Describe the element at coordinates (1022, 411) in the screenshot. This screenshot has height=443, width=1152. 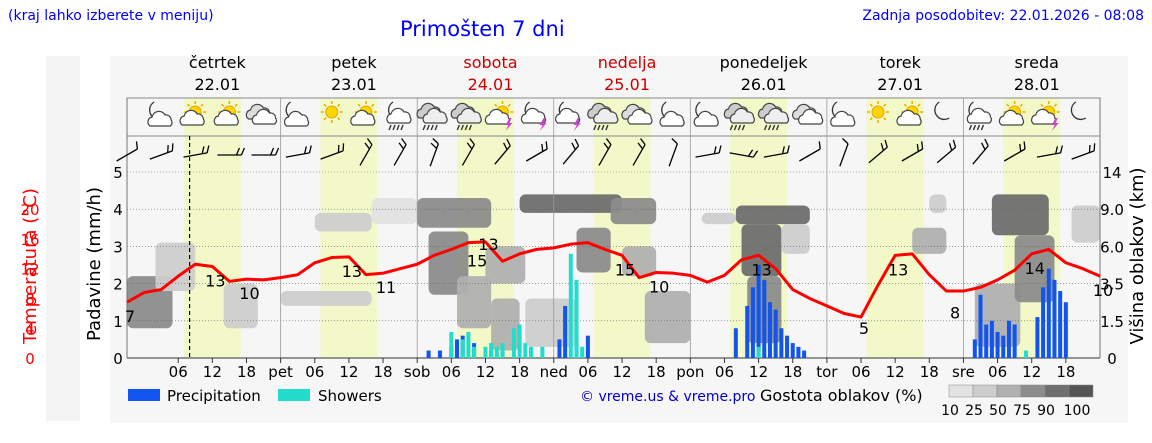
I see `cloud-density-value: 75` at that location.